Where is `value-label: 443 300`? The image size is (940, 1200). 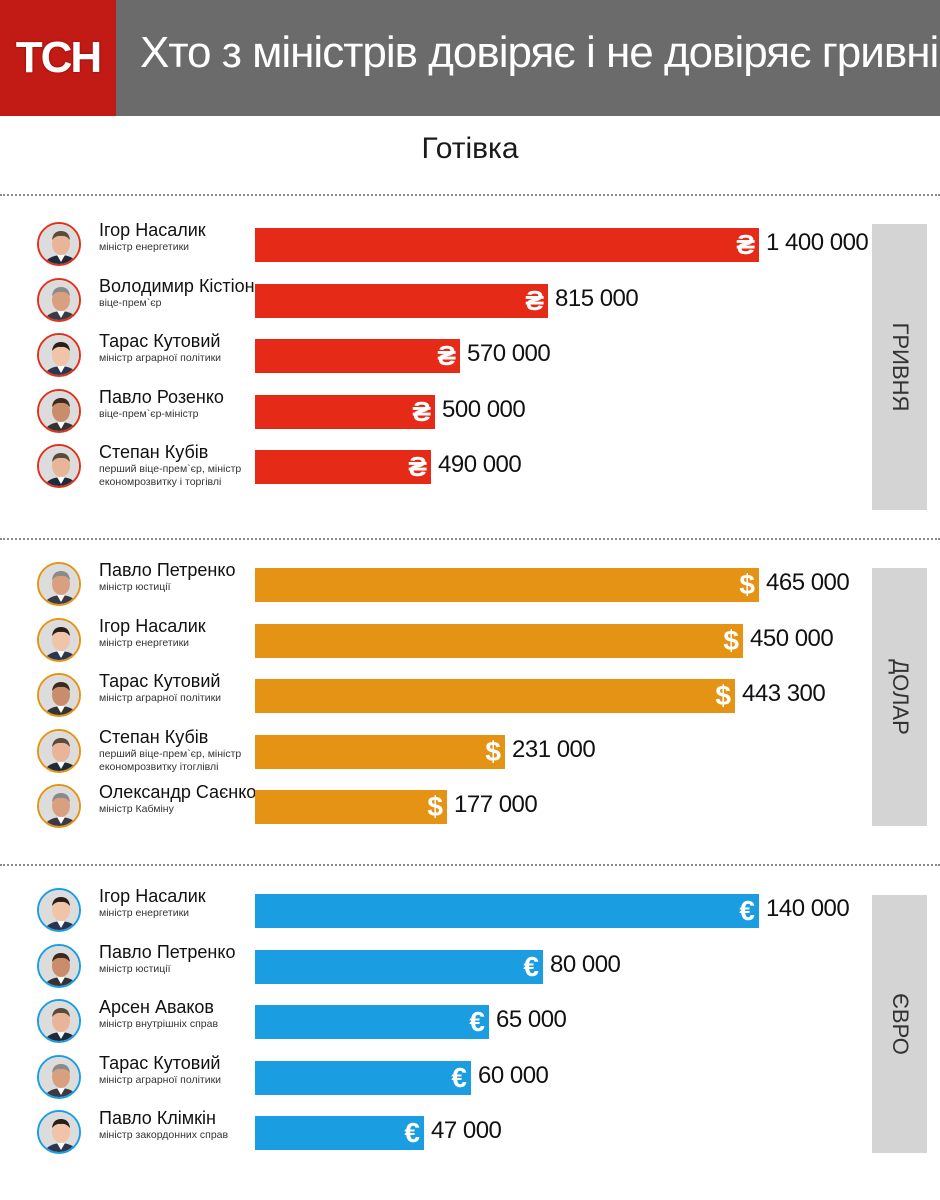
value-label: 443 300 is located at coordinates (784, 693).